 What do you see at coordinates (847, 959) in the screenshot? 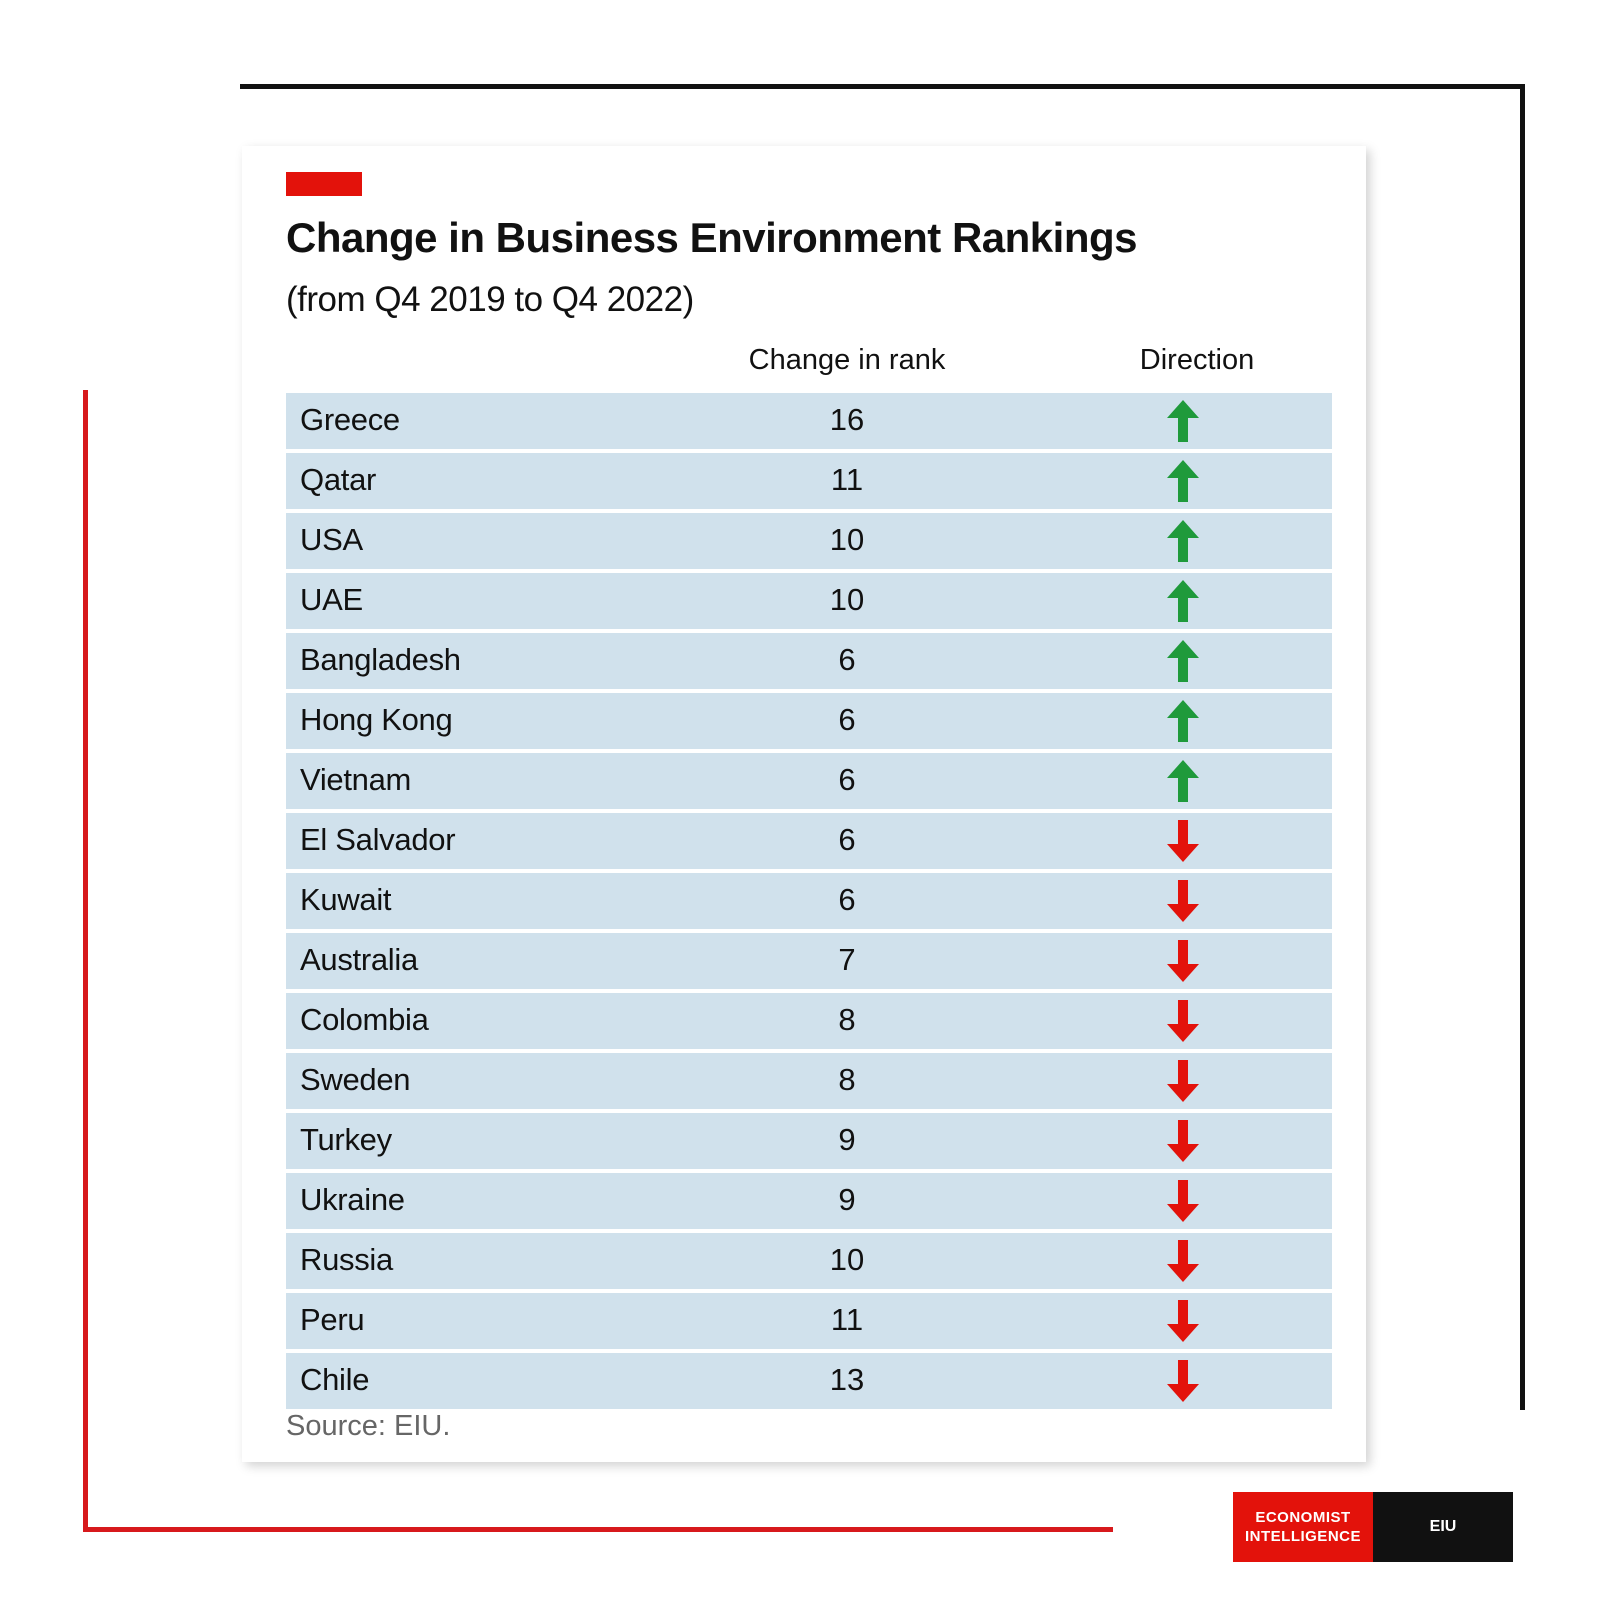
I see `rank-change-value: 7` at bounding box center [847, 959].